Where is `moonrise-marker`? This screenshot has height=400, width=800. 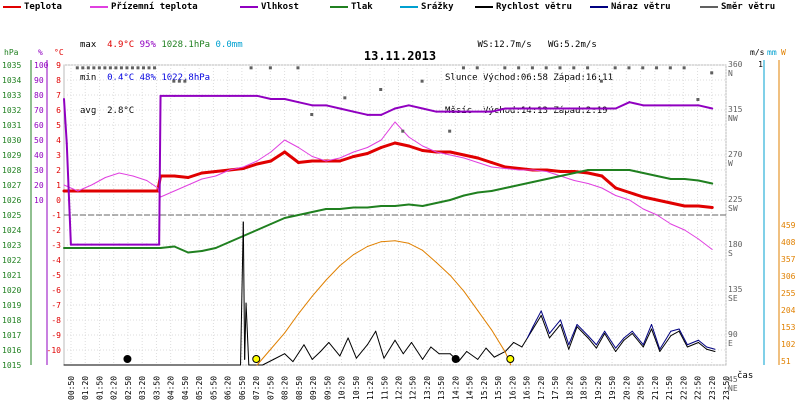 moonrise-marker is located at coordinates (455, 359).